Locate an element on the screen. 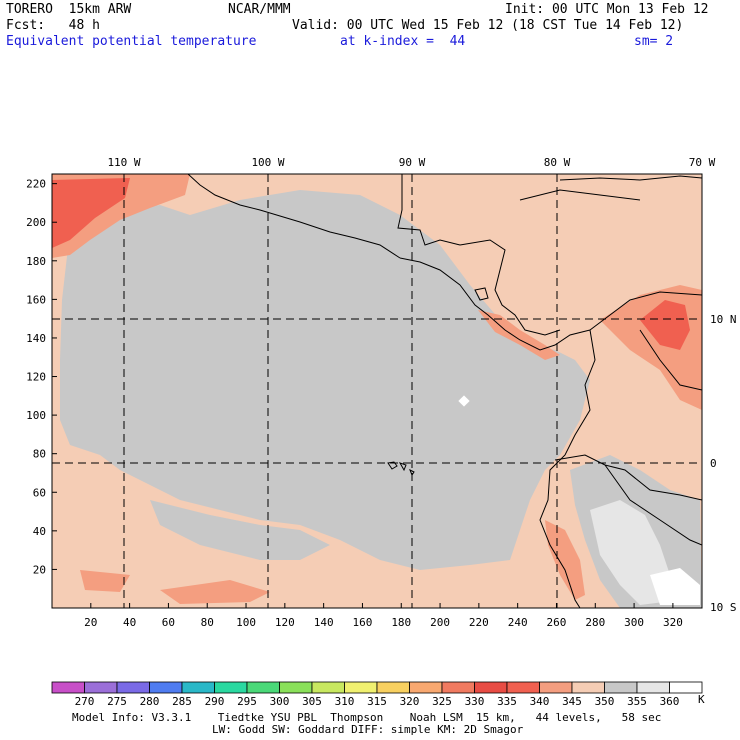  y-tick-label: 60 is located at coordinates (39, 492).